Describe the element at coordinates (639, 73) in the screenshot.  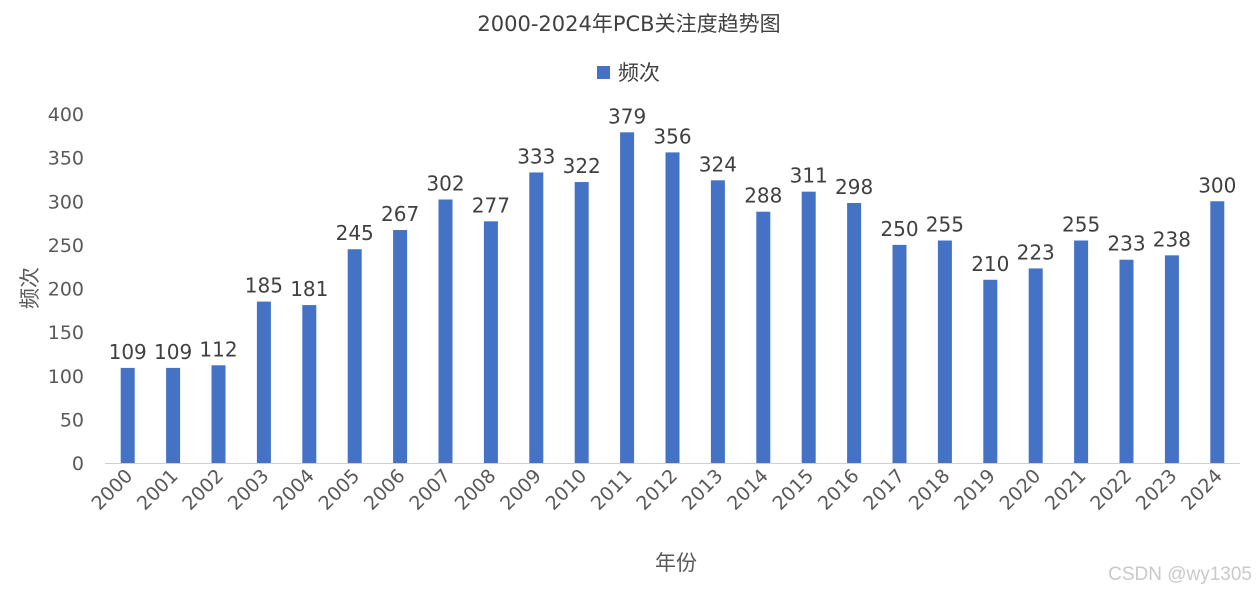
I see `legend-label: 频次` at that location.